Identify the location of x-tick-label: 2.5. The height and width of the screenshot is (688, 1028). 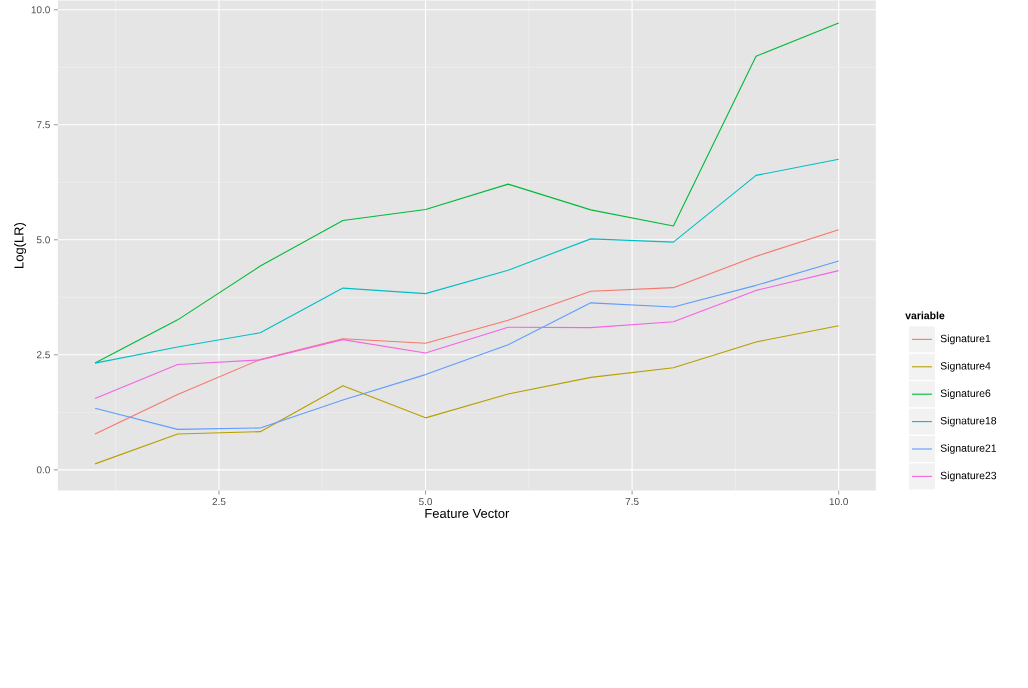
(219, 501).